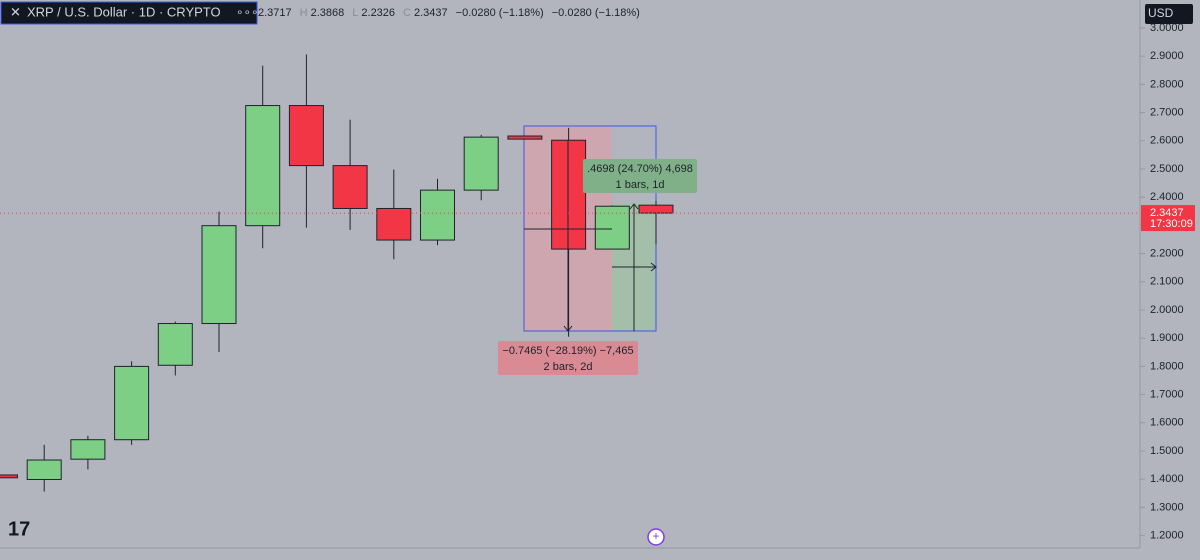 The height and width of the screenshot is (560, 1200). Describe the element at coordinates (1167, 395) in the screenshot. I see `y-tick-label: 1.7000` at that location.